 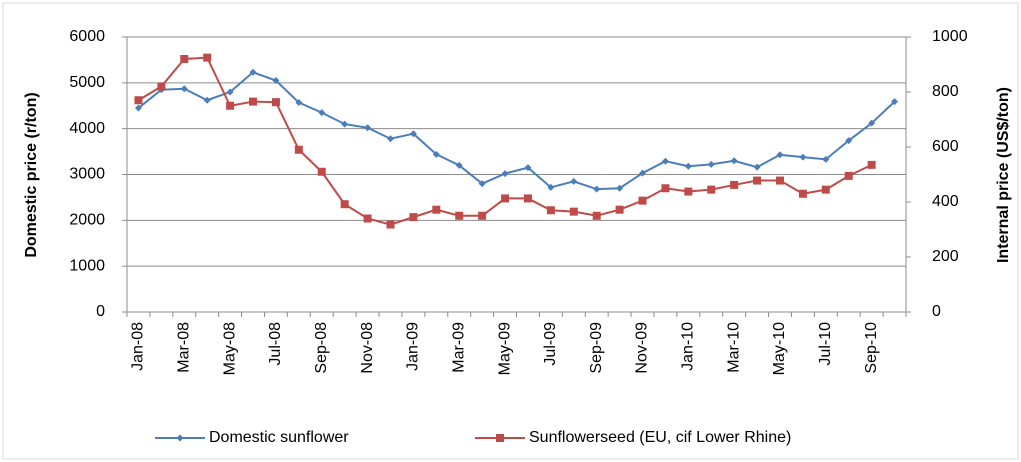 I want to click on x-tick-label: Jul-10, so click(x=825, y=344).